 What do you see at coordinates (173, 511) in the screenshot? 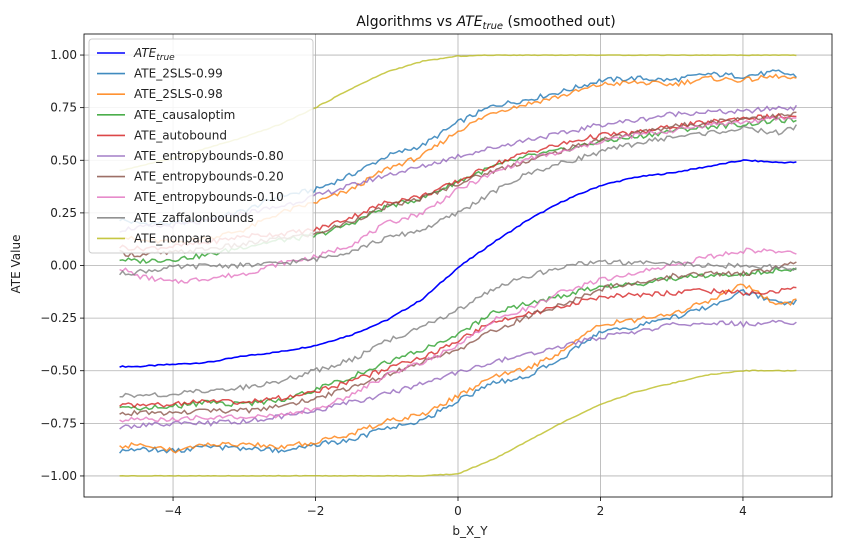
I see `x-tick-label: −4` at bounding box center [173, 511].